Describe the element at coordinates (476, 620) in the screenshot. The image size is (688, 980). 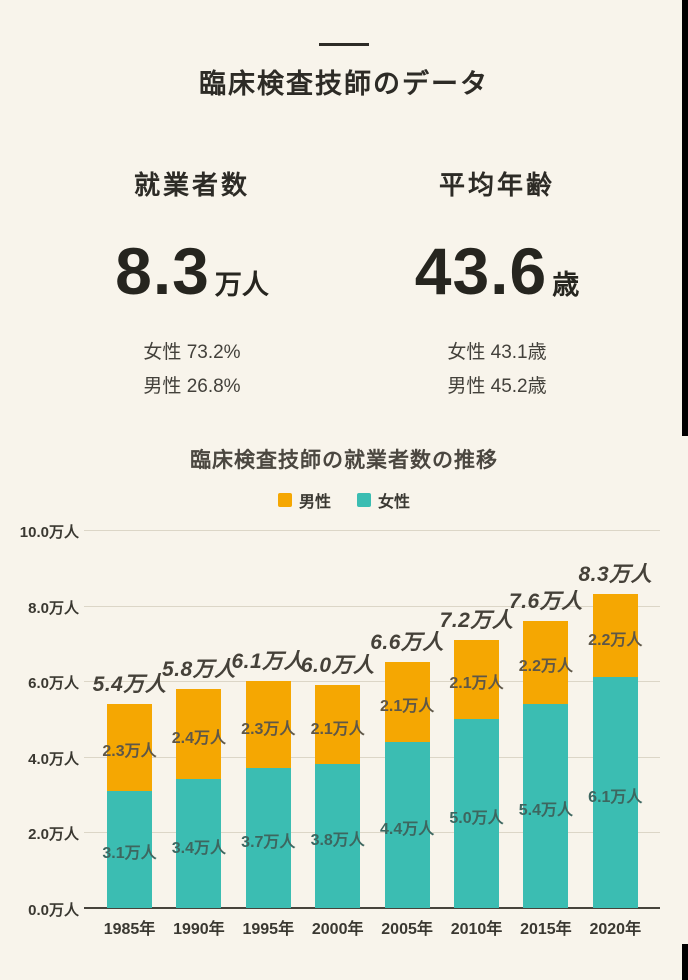
I see `bar-total-label: 7.2万人` at that location.